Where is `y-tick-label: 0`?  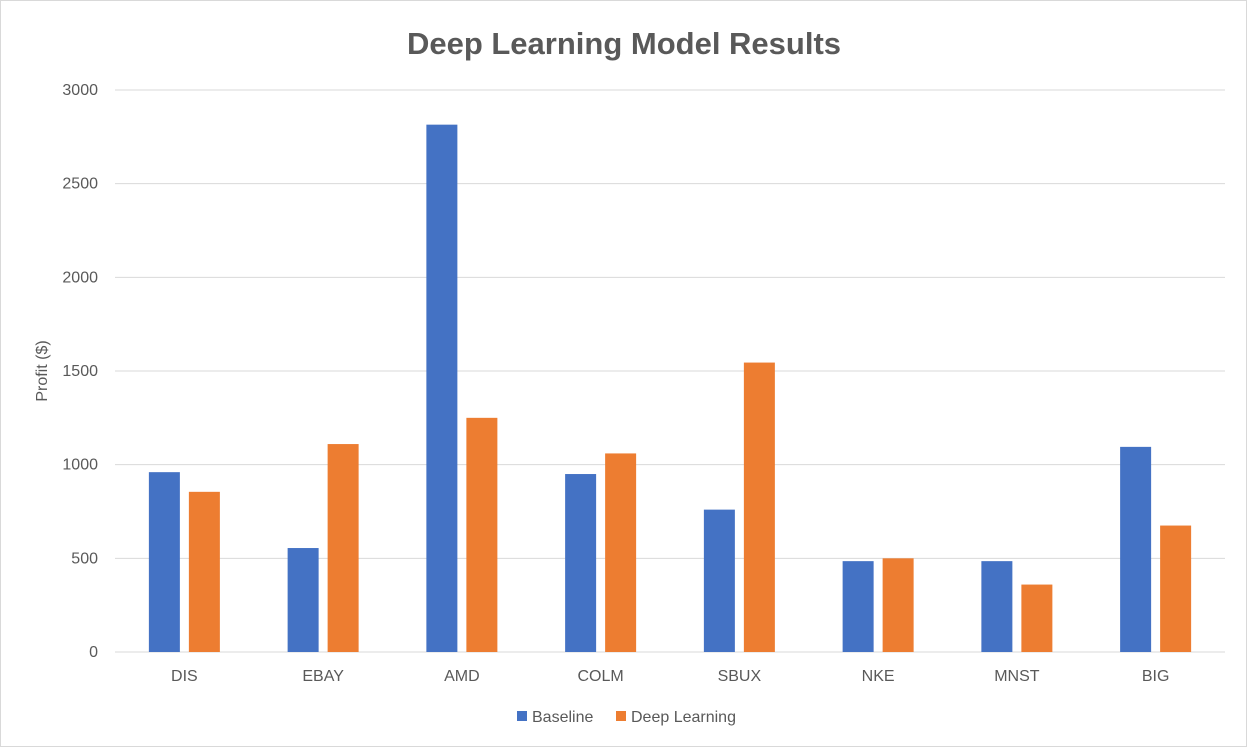
y-tick-label: 0 is located at coordinates (93, 652).